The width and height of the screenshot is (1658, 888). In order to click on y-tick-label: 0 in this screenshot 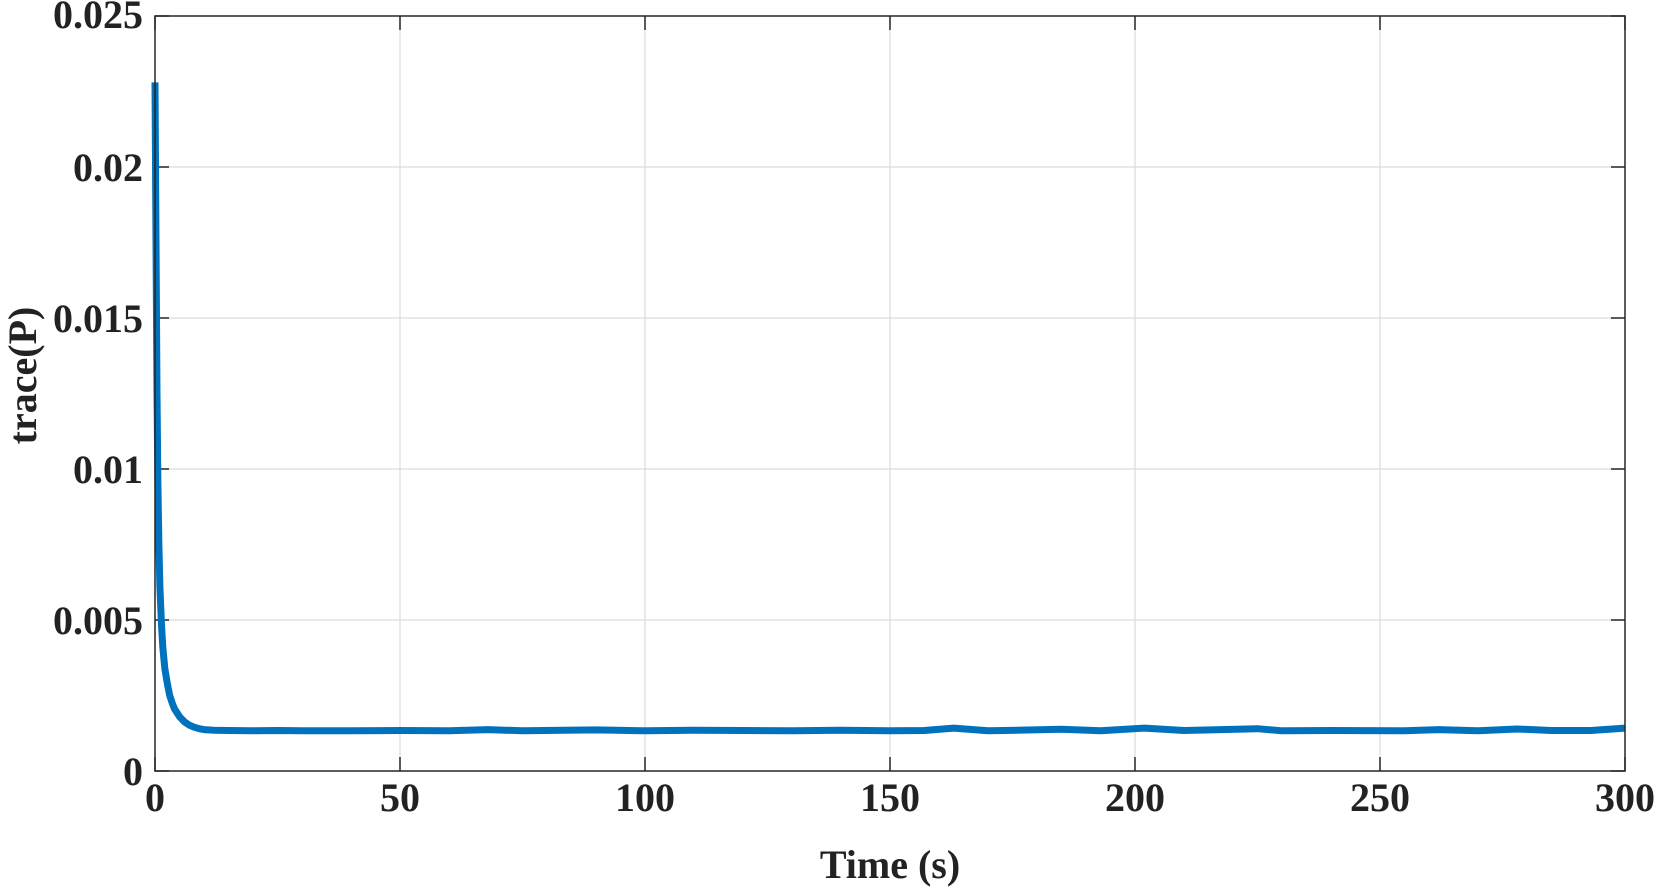, I will do `click(133, 771)`.